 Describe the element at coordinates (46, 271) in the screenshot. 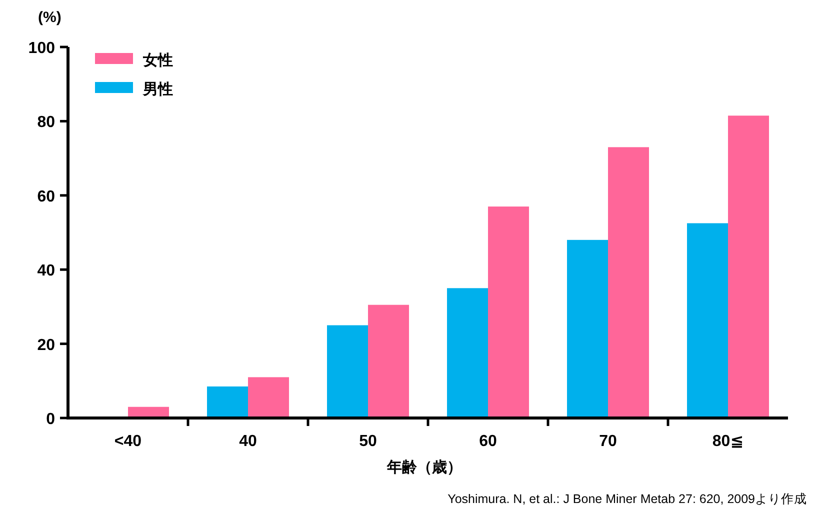

I see `y-tick-label: 40` at that location.